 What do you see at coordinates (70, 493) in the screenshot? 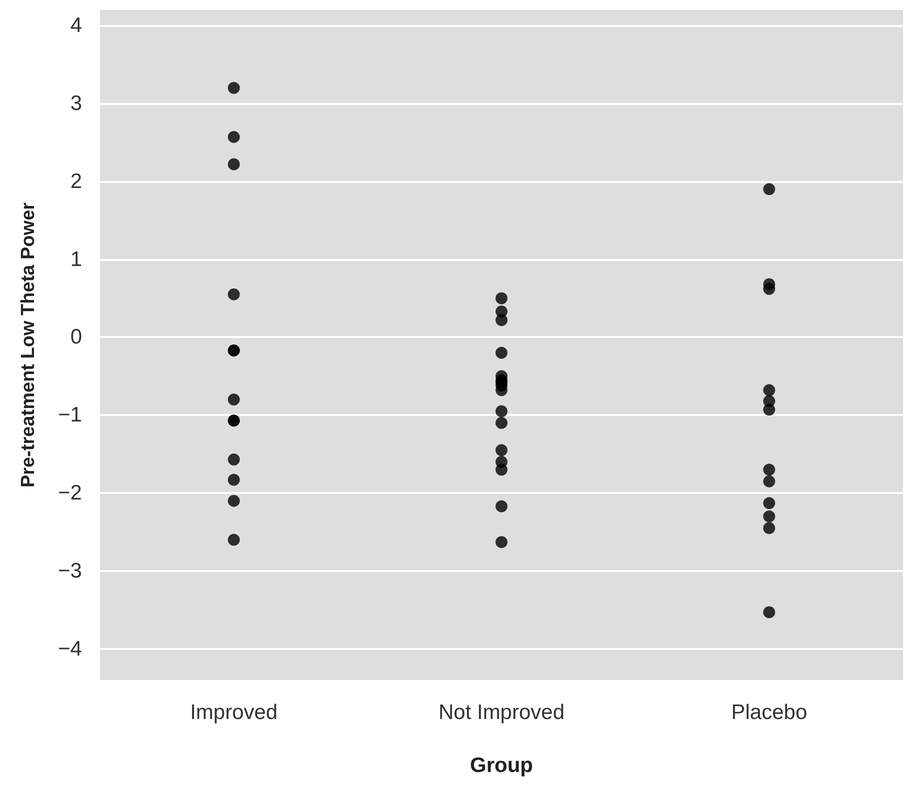
I see `y-tick-label: −2` at bounding box center [70, 493].